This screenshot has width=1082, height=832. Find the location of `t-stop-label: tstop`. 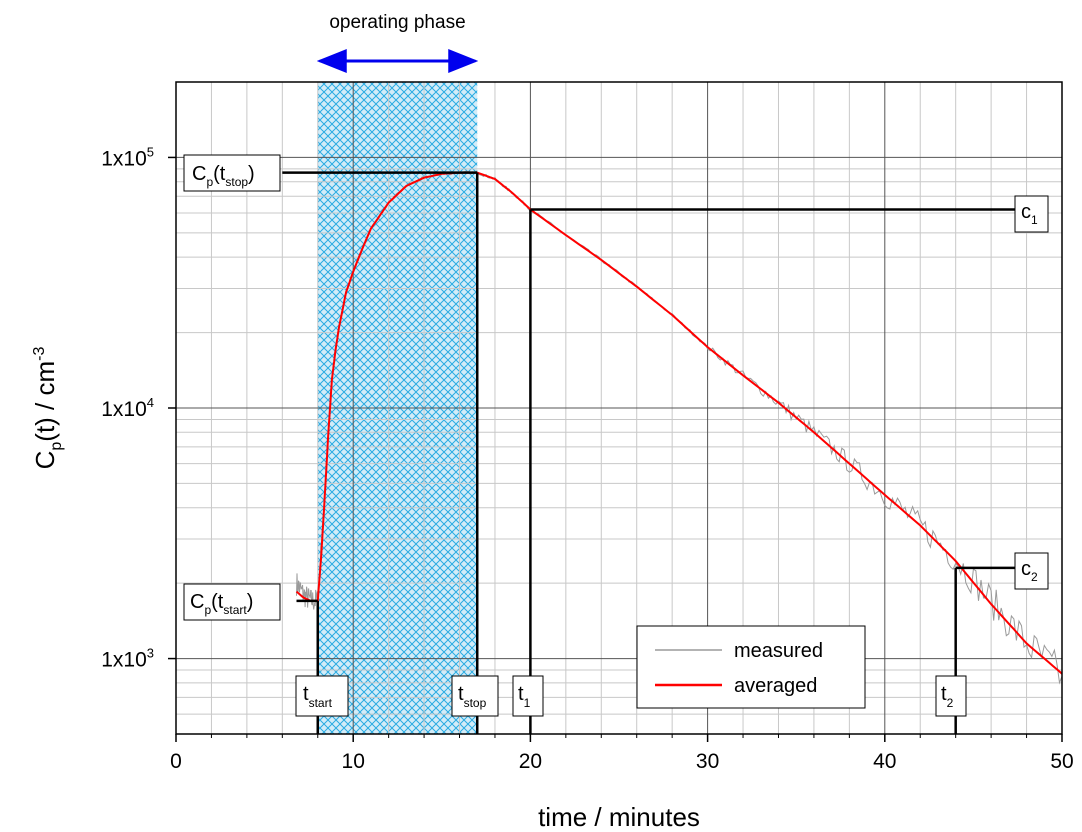

t-stop-label: tstop is located at coordinates (475, 696).